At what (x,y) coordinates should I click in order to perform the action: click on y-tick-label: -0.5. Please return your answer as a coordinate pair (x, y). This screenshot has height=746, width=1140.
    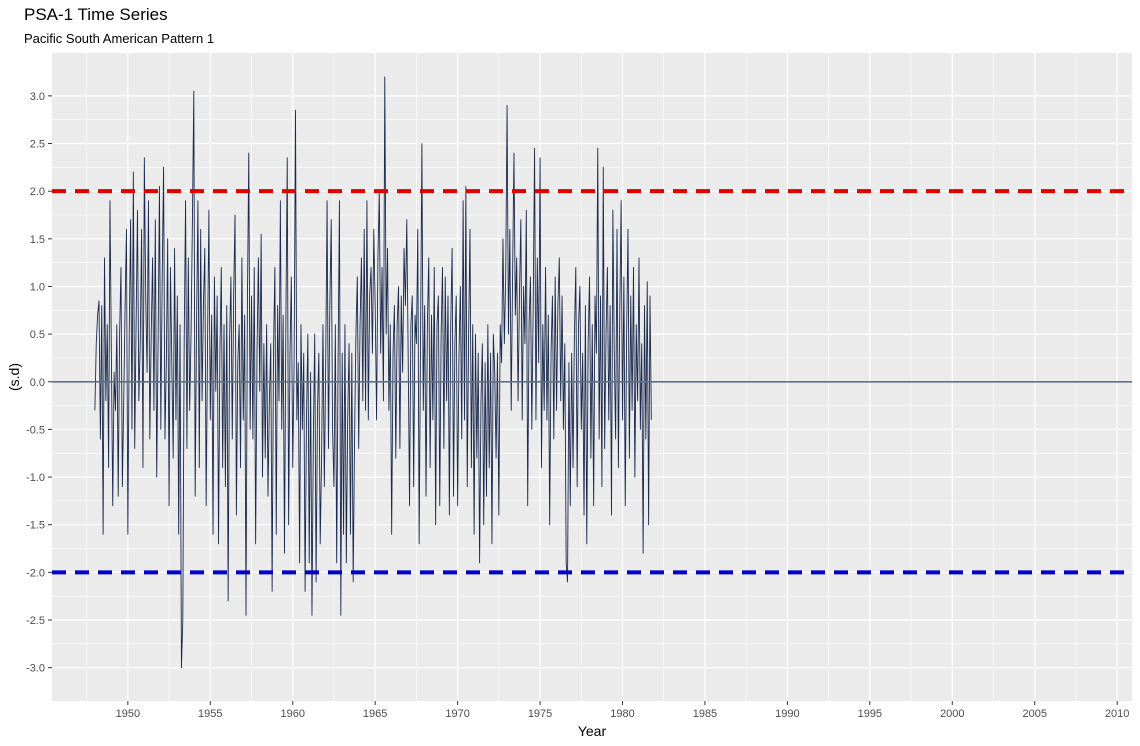
    Looking at the image, I should click on (35, 430).